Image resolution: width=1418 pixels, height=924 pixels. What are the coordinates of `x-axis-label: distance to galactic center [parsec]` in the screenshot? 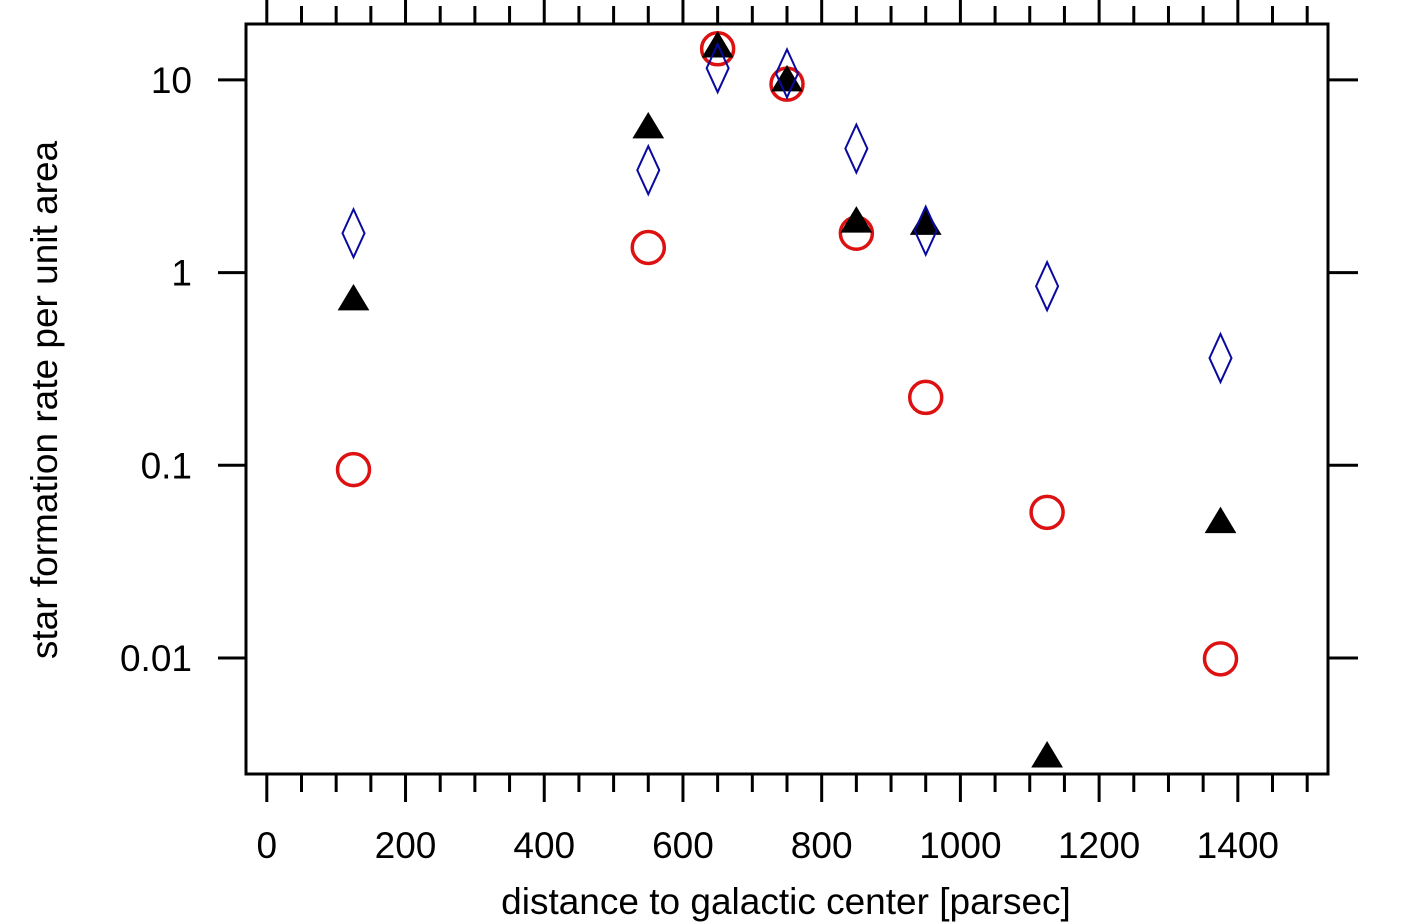 It's located at (786, 901).